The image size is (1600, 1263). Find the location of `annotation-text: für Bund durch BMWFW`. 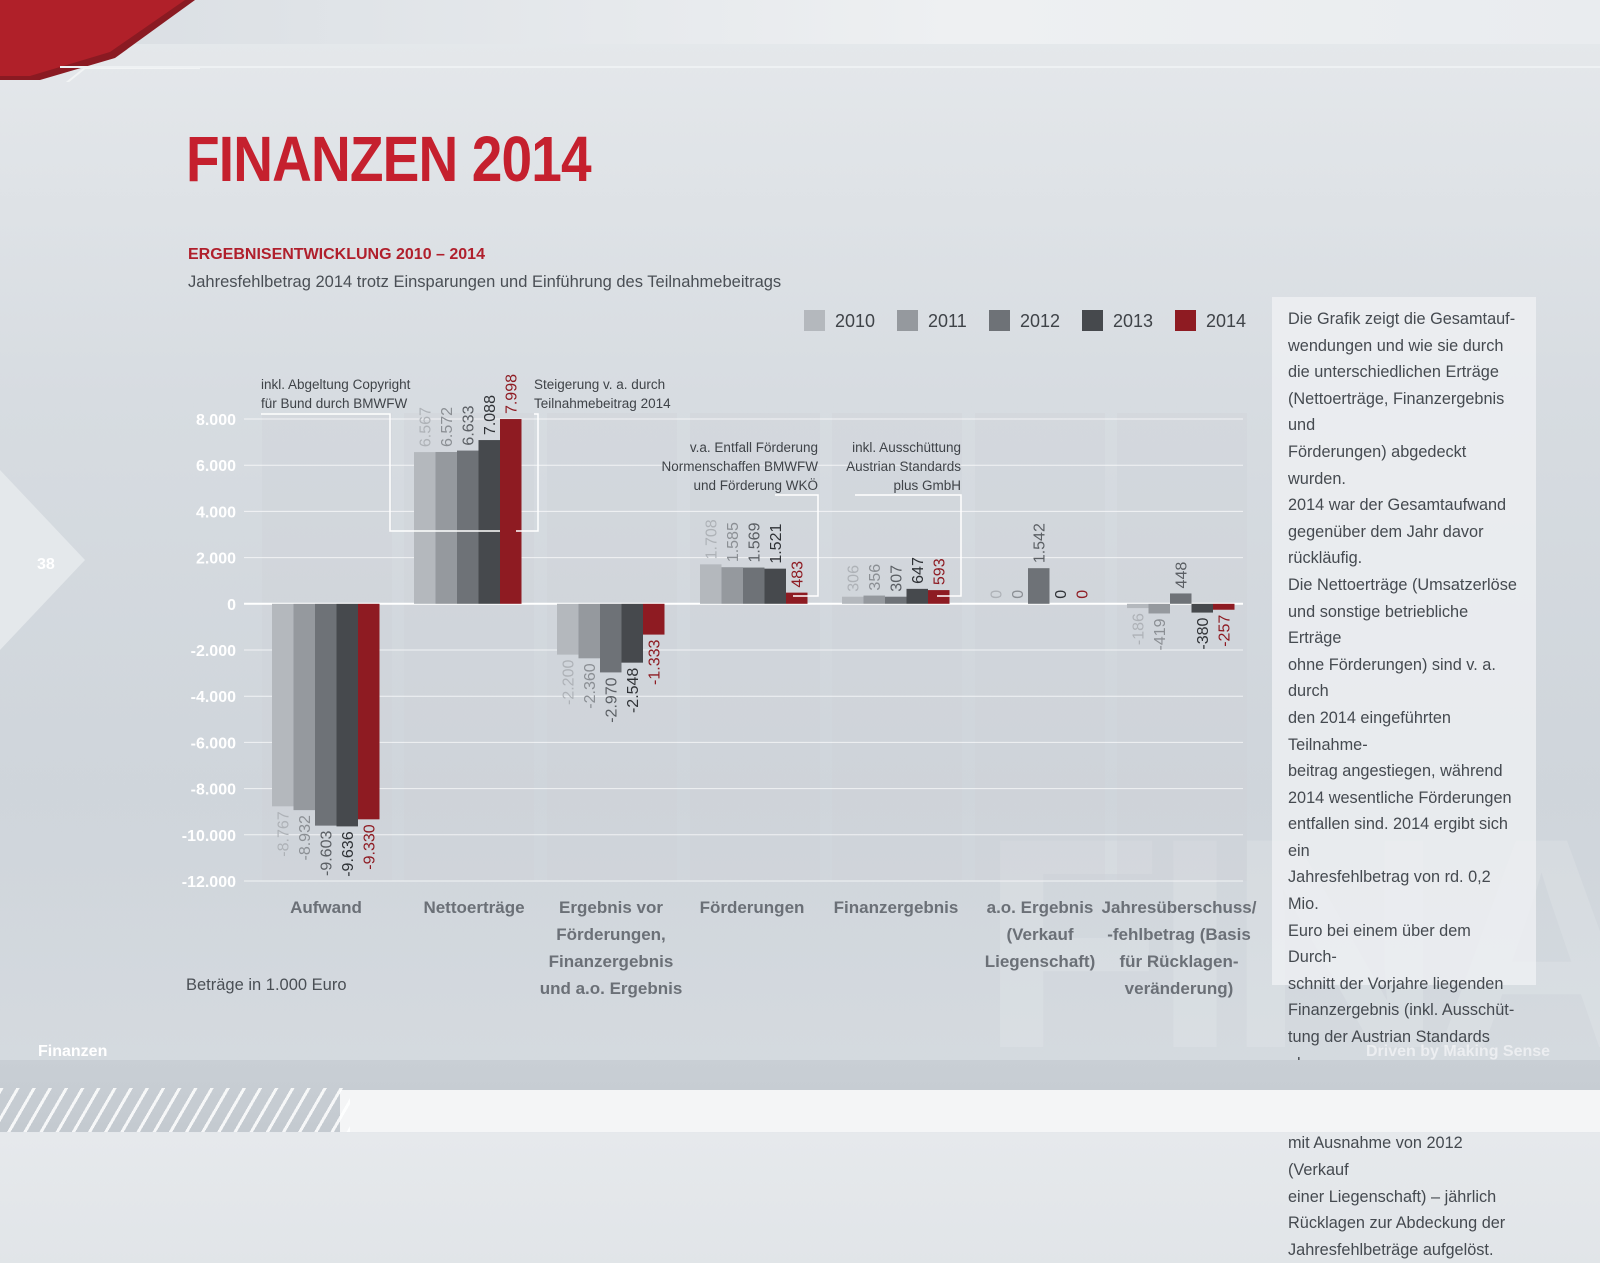

annotation-text: für Bund durch BMWFW is located at coordinates (334, 403).